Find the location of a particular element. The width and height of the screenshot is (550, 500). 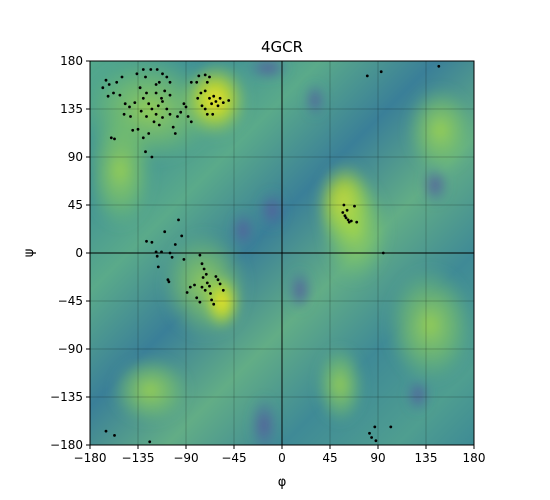

y-tick-label: 90 is located at coordinates (75, 157).